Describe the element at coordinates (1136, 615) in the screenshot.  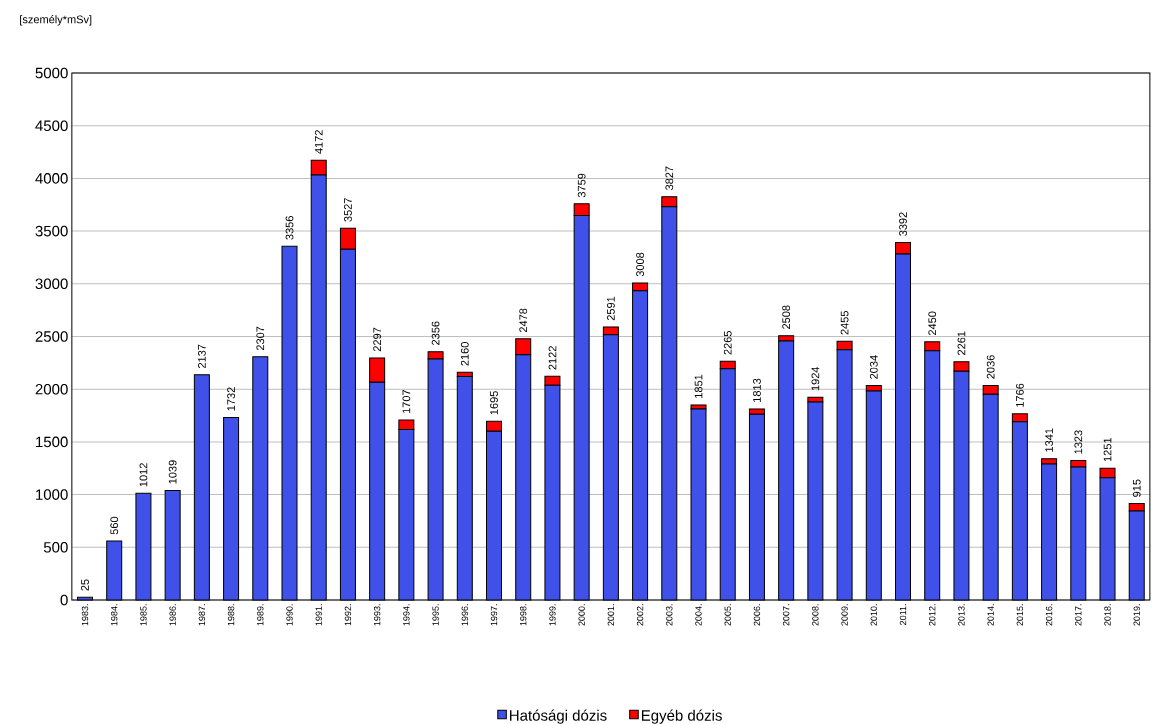
I see `x-tick-label: 2019.` at that location.